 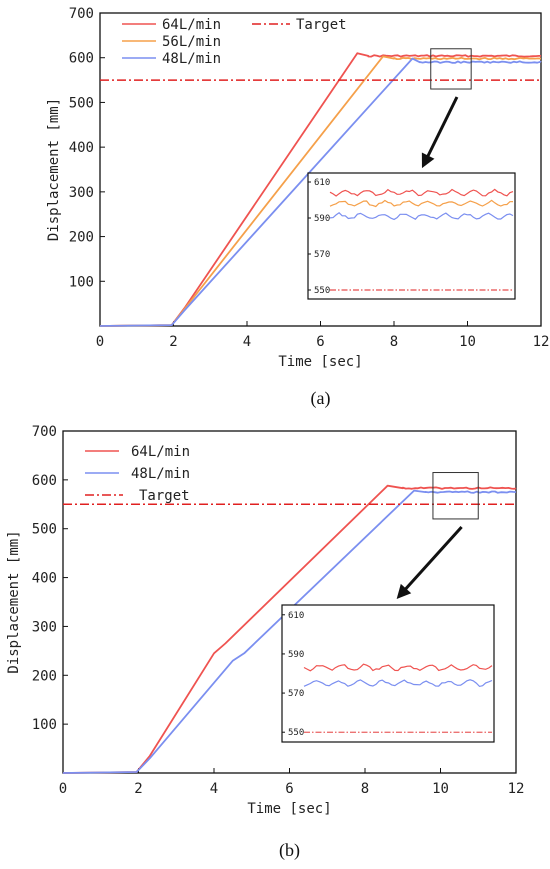 I want to click on figure-caption: (a), so click(x=321, y=398).